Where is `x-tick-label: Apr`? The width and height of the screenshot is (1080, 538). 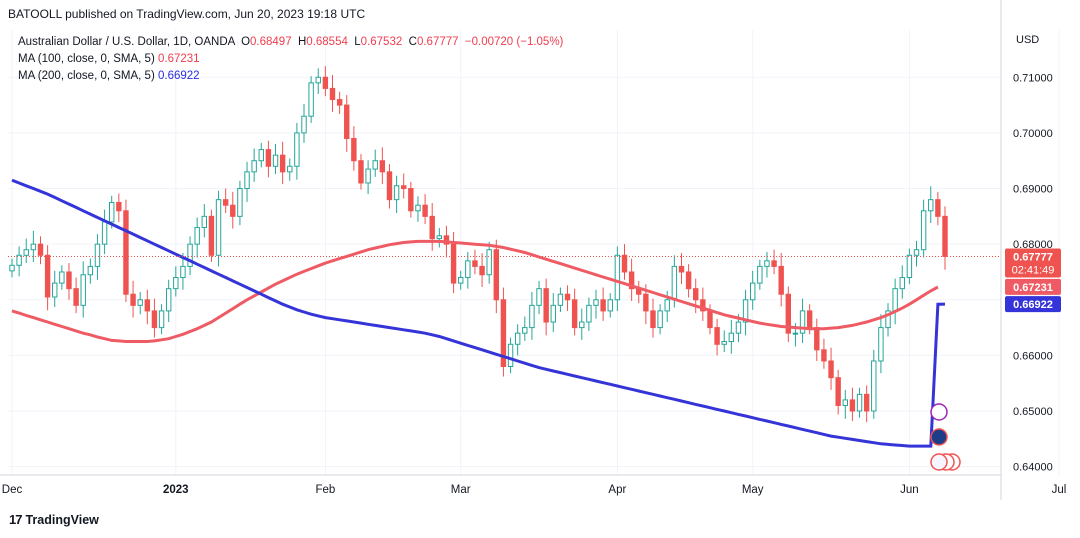 x-tick-label: Apr is located at coordinates (617, 490).